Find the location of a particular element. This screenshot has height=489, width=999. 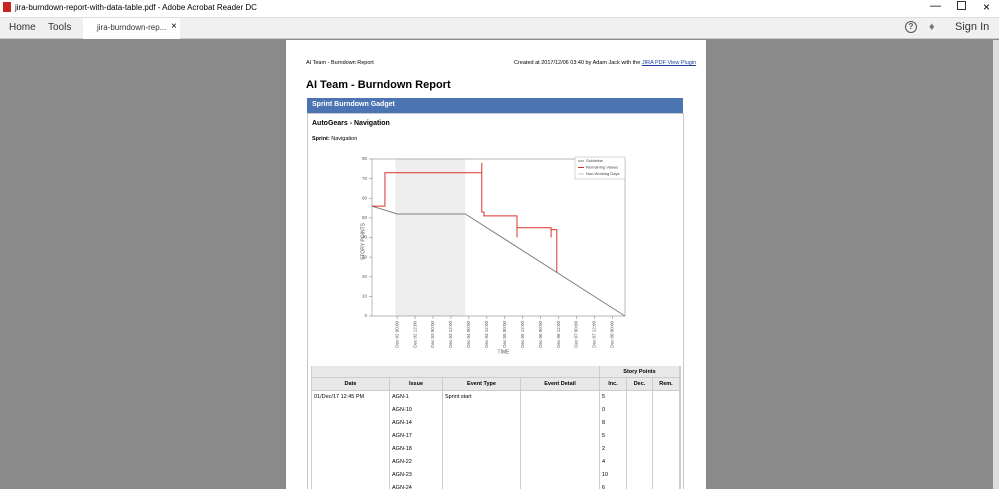

x-tick-label: Dec 05 12:00 is located at coordinates (522, 334).